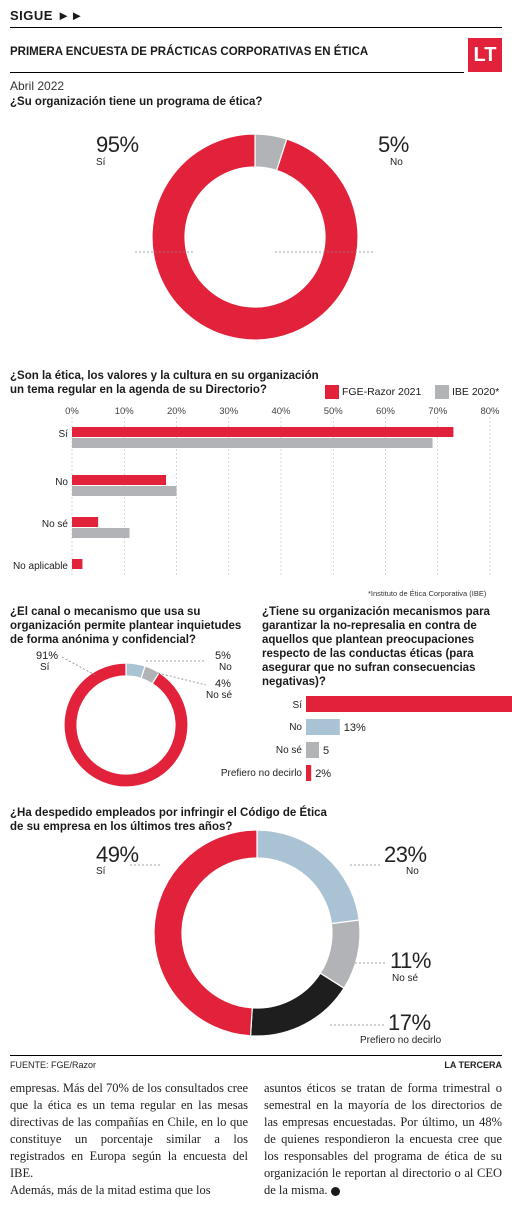 The image size is (512, 1206). I want to click on q3-si-pct: 91%, so click(47, 656).